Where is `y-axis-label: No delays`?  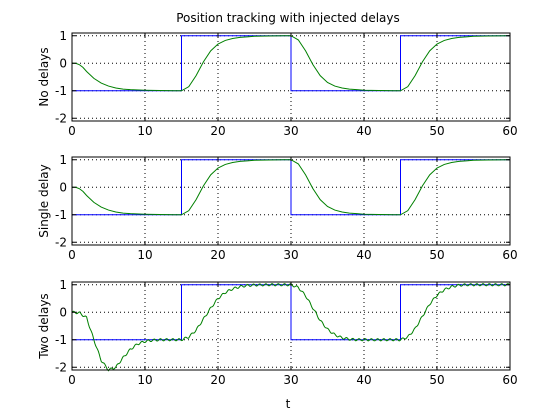
y-axis-label: No delays is located at coordinates (44, 76).